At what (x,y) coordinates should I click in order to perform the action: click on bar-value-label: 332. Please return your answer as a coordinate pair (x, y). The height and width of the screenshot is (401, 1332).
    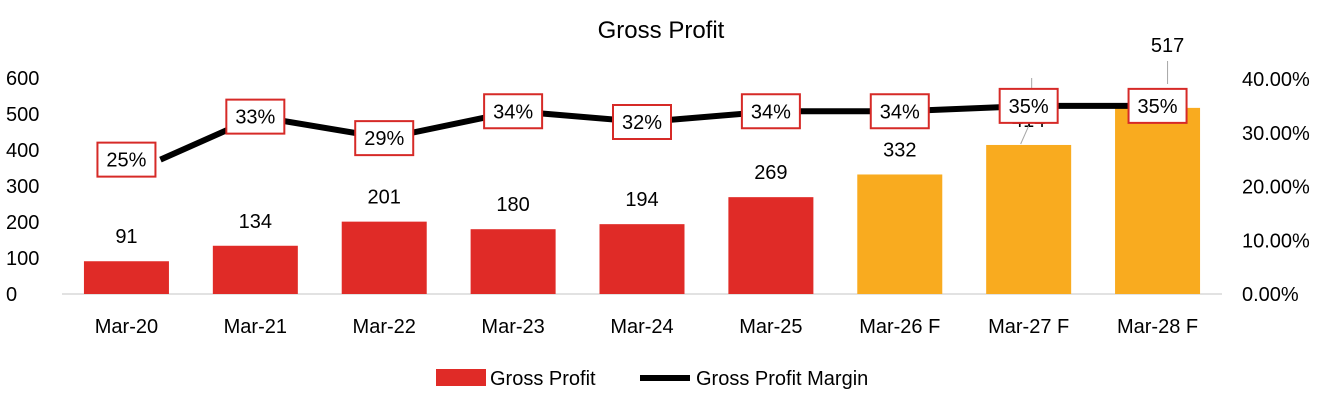
    Looking at the image, I should click on (899, 150).